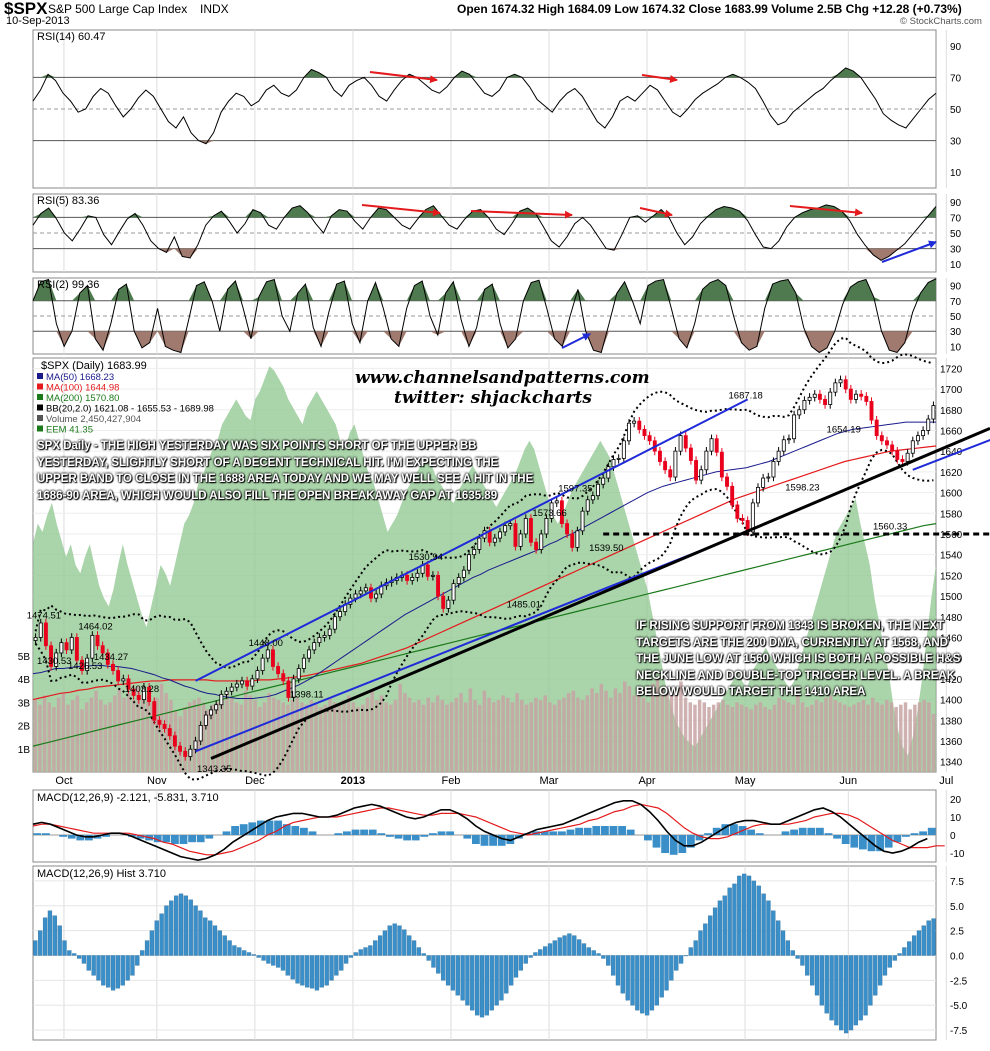 The height and width of the screenshot is (1051, 990). What do you see at coordinates (142, 689) in the screenshot?
I see `price-label: 1403.28` at bounding box center [142, 689].